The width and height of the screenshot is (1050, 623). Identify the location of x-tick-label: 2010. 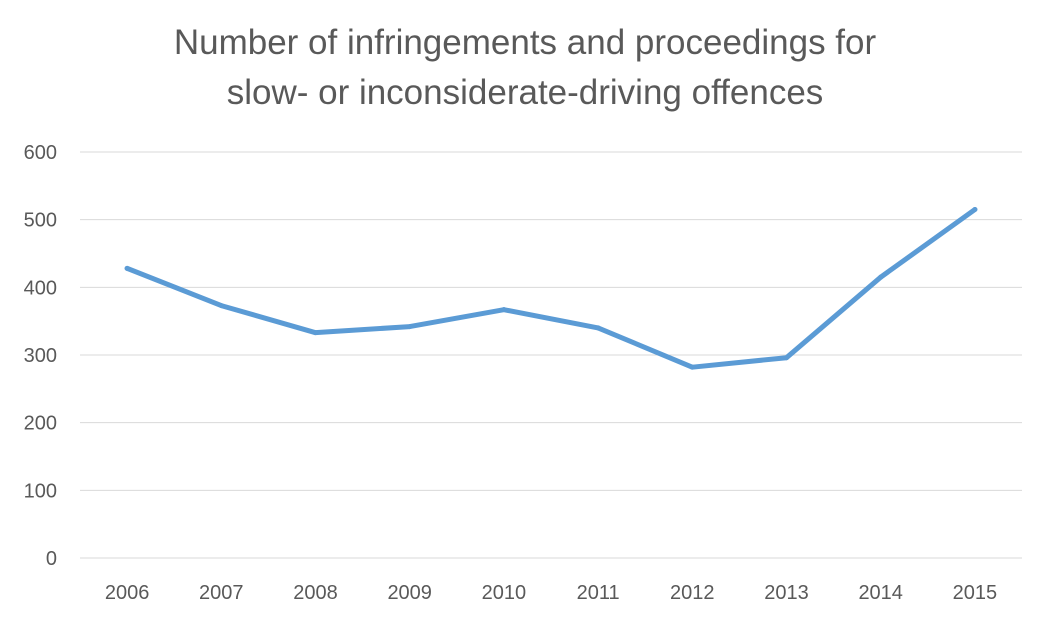
(504, 593).